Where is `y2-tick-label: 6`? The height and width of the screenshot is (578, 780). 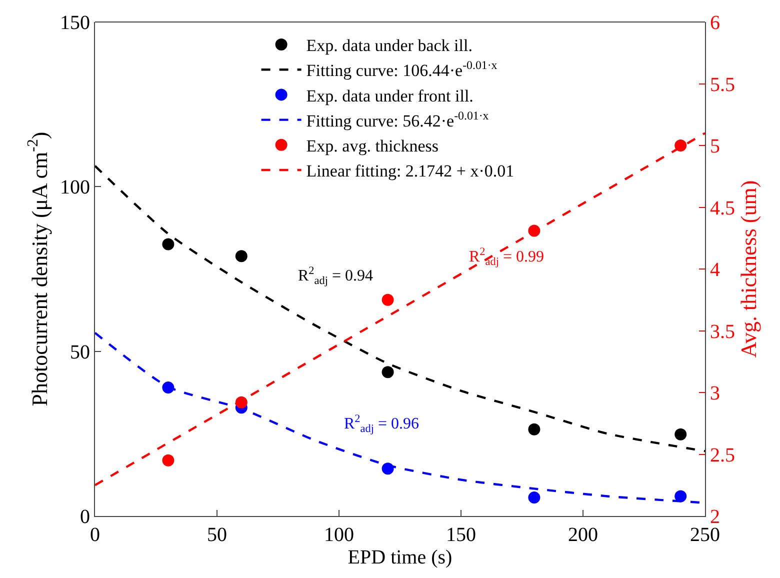
y2-tick-label: 6 is located at coordinates (715, 23).